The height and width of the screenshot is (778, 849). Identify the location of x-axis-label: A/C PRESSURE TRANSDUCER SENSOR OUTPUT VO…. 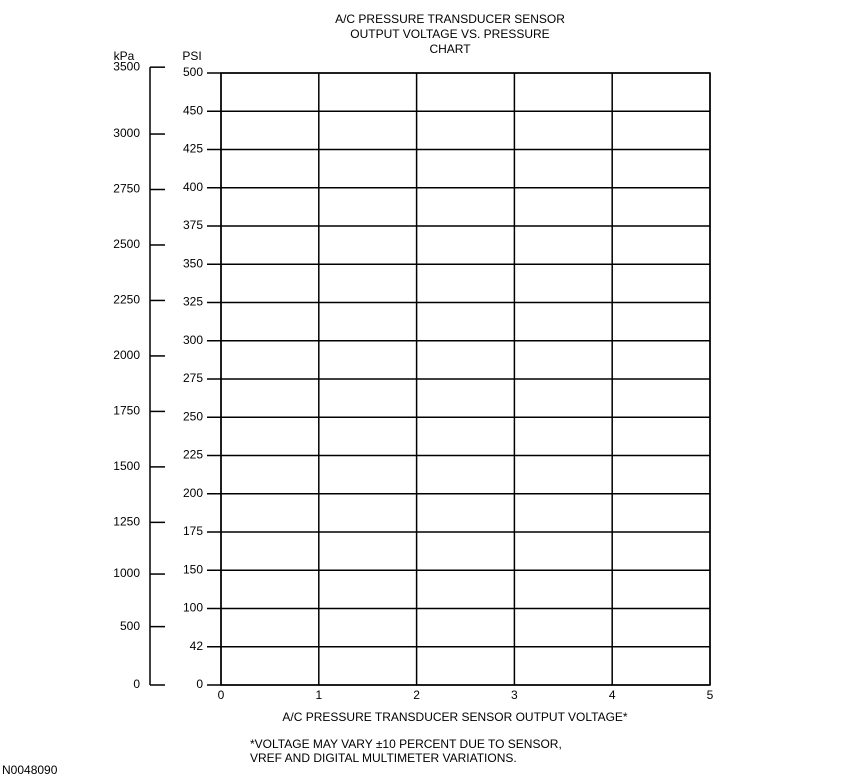
(455, 717).